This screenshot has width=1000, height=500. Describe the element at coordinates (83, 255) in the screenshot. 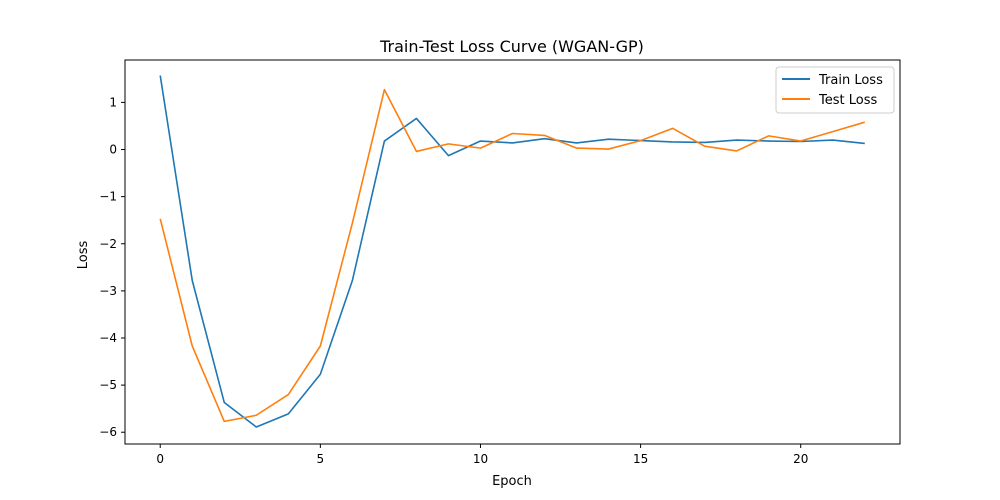

I see `y-axis-label: Loss` at that location.